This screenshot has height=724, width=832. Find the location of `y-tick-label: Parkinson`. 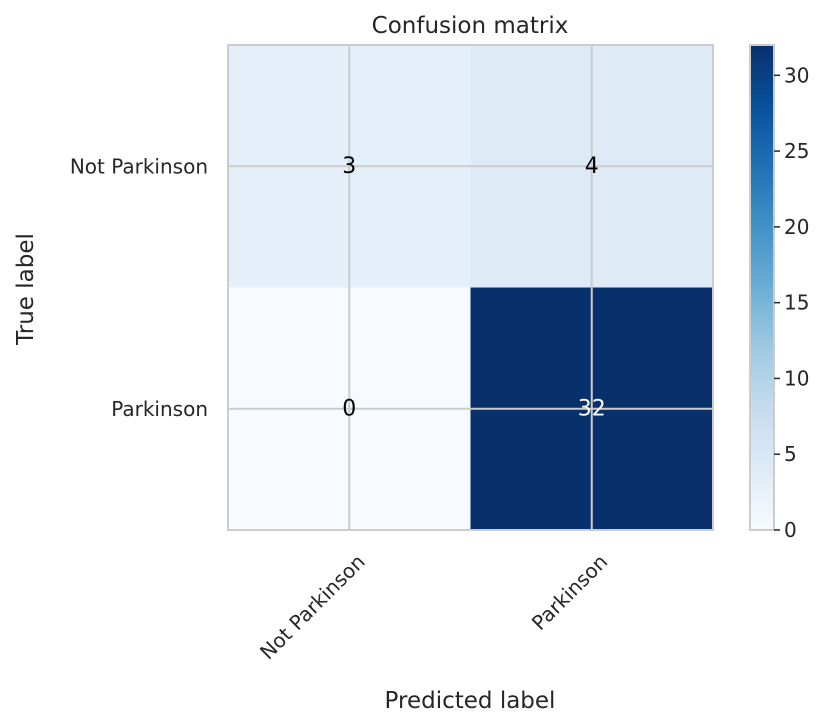

y-tick-label: Parkinson is located at coordinates (159, 409).